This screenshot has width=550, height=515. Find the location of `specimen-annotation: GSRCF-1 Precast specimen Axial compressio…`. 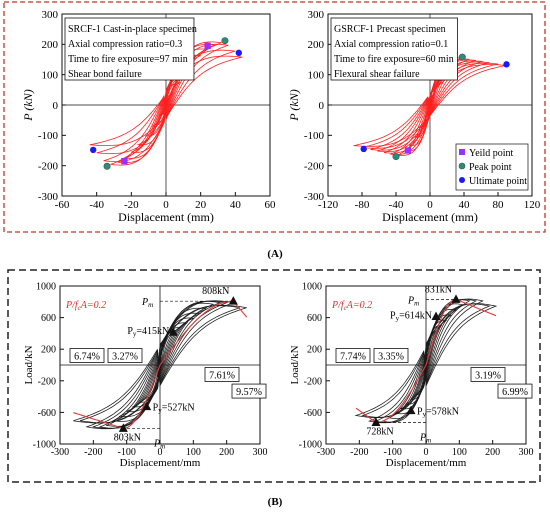

specimen-annotation: GSRCF-1 Precast specimen Axial compressio… is located at coordinates (394, 49).